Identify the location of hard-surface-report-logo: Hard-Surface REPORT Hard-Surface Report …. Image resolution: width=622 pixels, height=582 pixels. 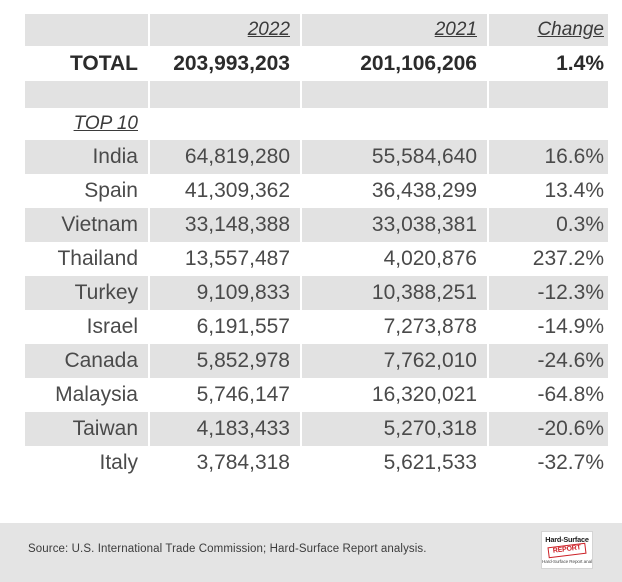
(567, 550).